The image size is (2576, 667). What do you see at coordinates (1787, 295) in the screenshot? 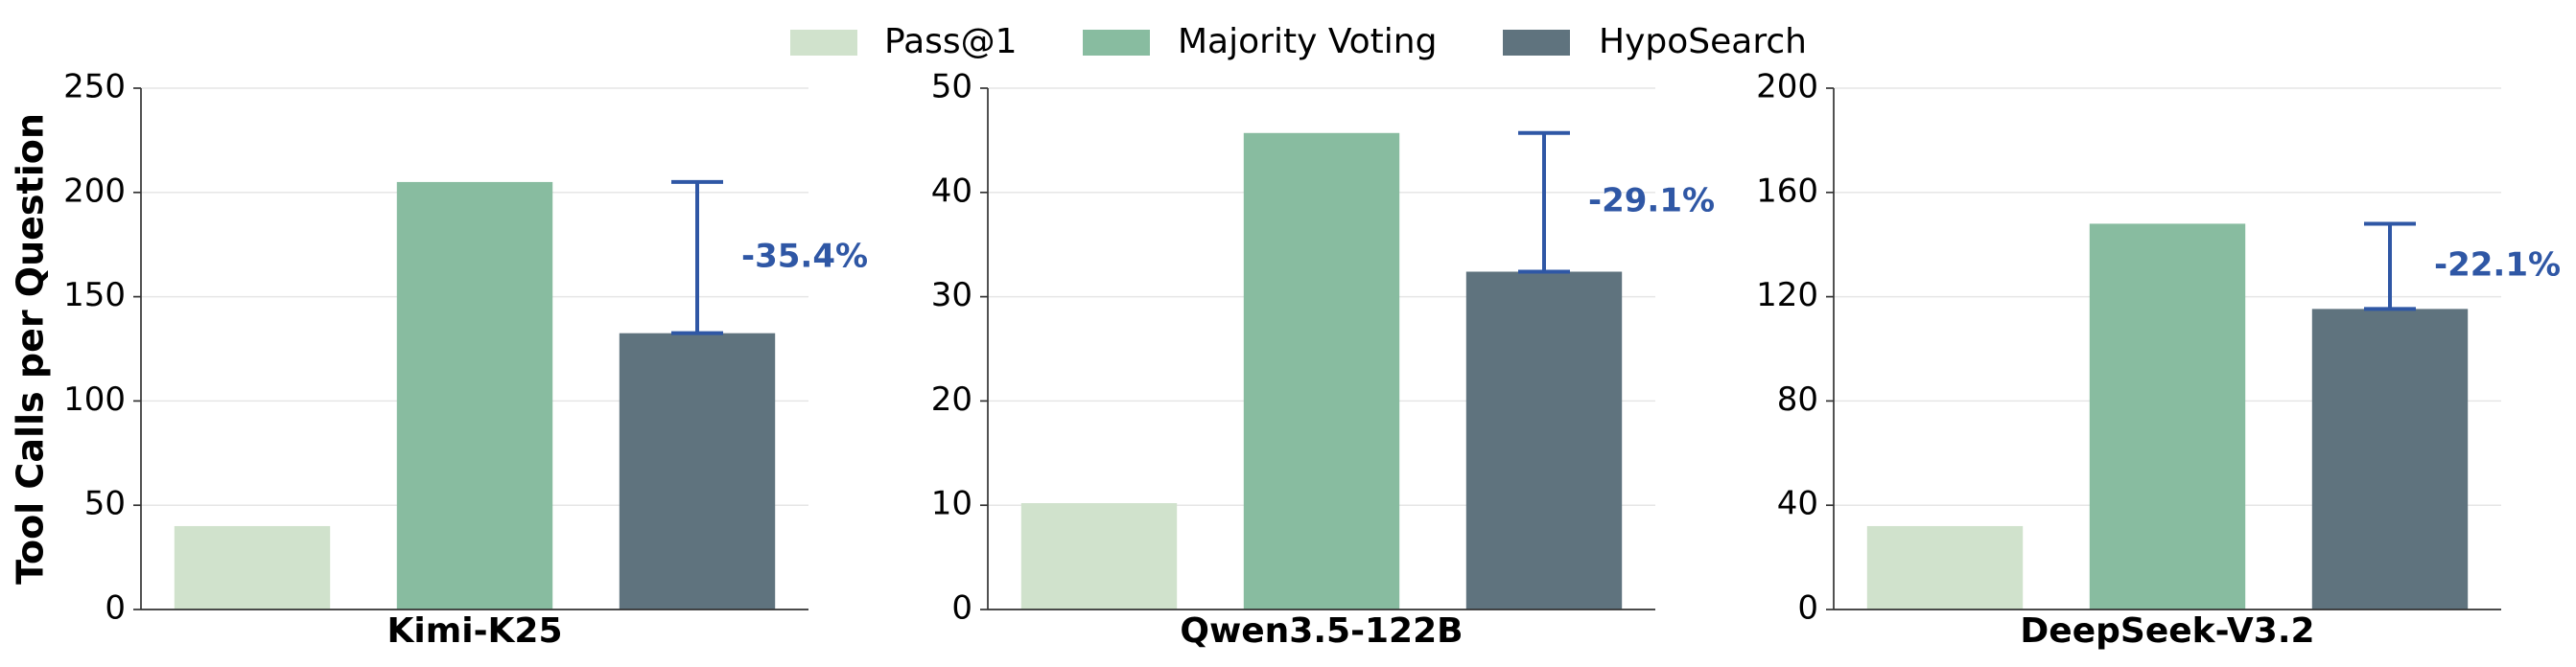
I see `y-tick-label: 120` at bounding box center [1787, 295].